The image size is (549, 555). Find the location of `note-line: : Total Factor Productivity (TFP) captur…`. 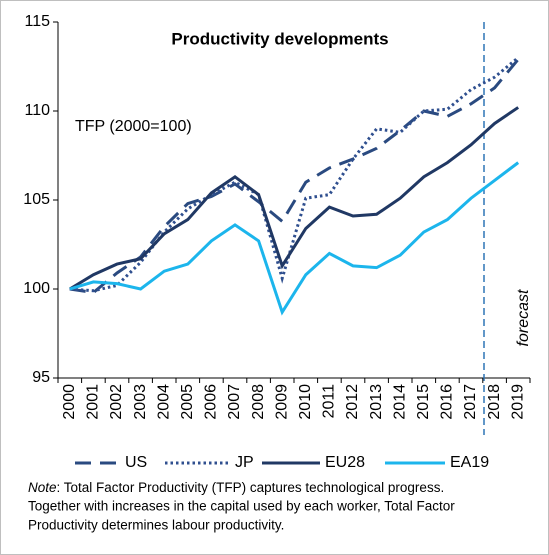

note-line: : Total Factor Productivity (TFP) captur… is located at coordinates (251, 487).